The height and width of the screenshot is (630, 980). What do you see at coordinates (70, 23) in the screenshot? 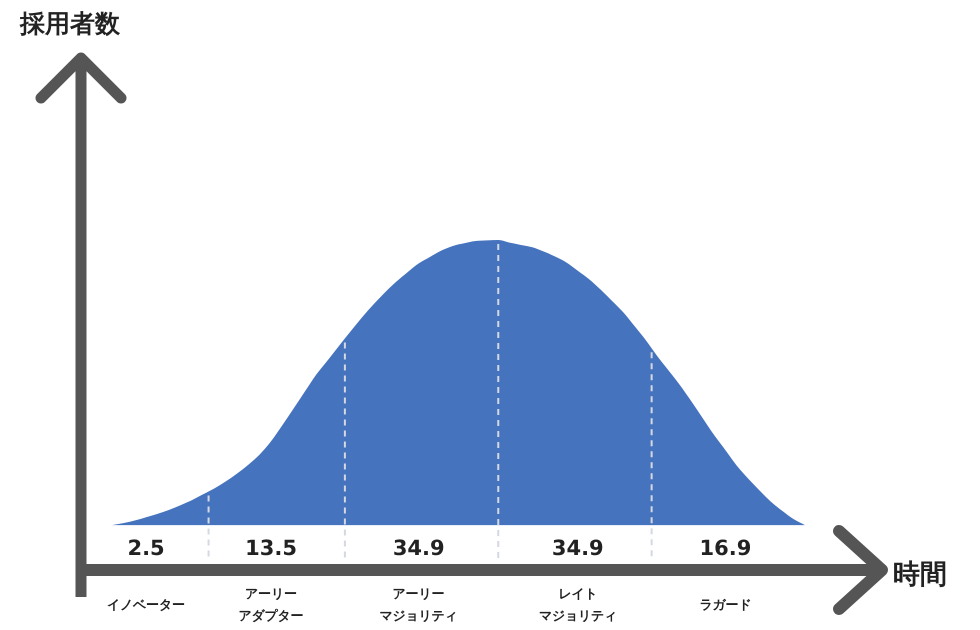
I see `annotation: 採用者数` at bounding box center [70, 23].